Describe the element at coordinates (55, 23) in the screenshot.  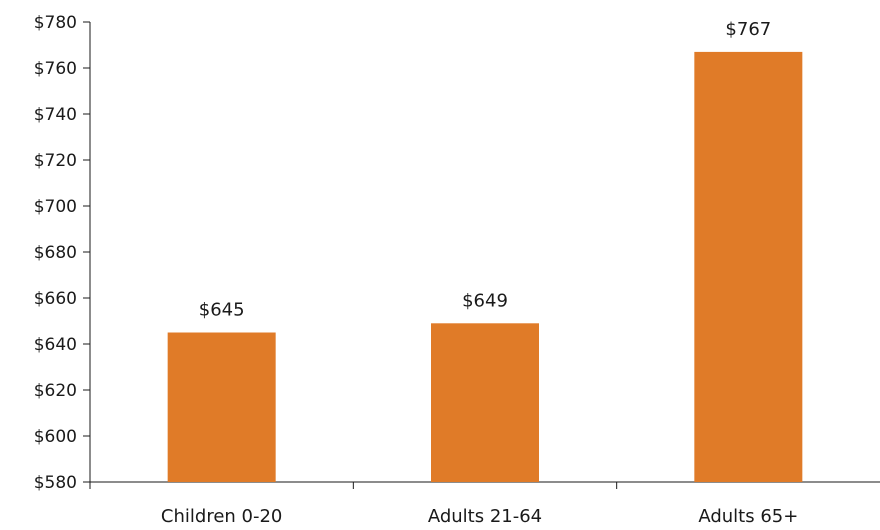
I see `y-tick-label: $780` at that location.